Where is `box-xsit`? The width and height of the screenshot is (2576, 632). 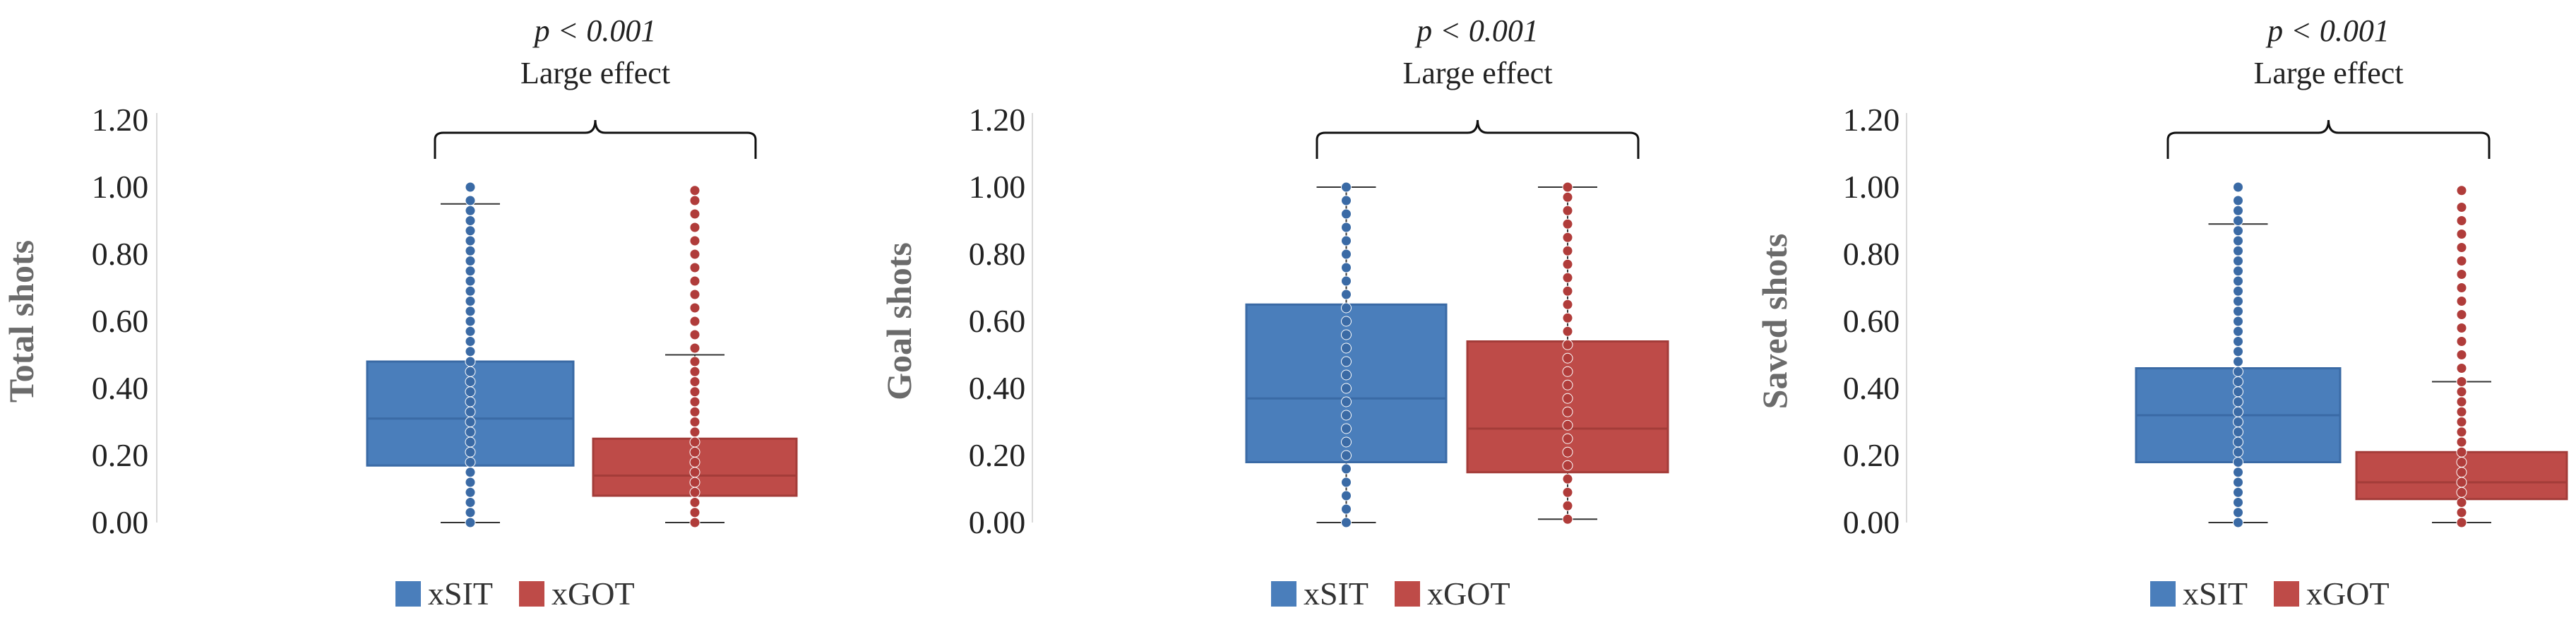 box-xsit is located at coordinates (2238, 355).